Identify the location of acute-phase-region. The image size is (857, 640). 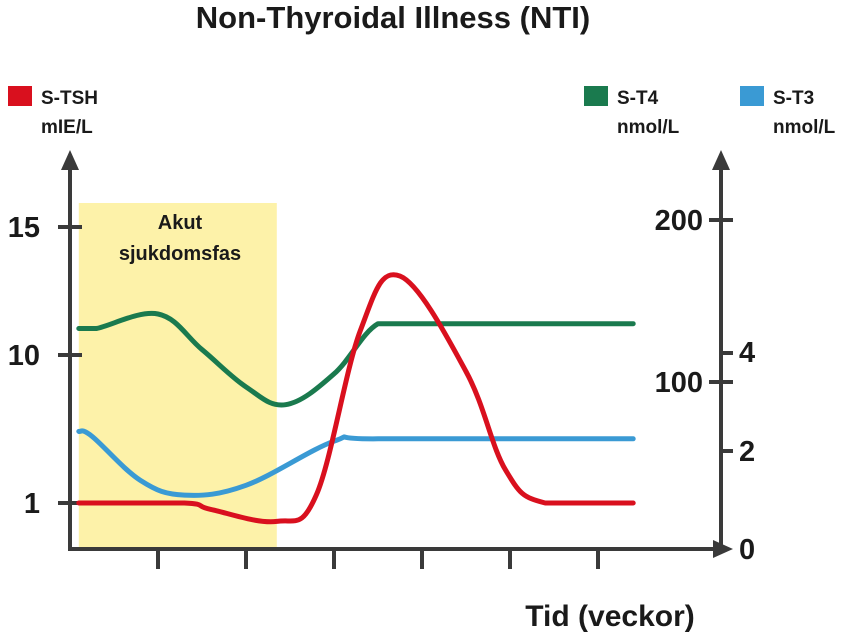
(177, 376).